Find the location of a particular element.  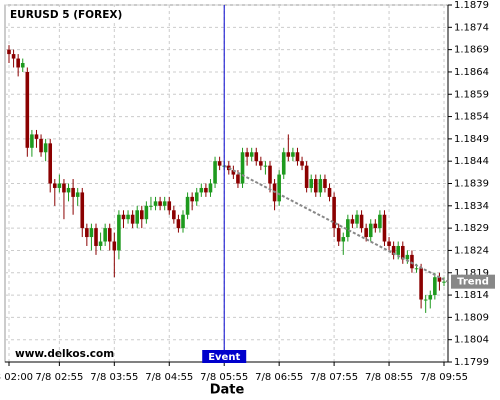

x-tick-label: 7/8 09:55 is located at coordinates (444, 377).